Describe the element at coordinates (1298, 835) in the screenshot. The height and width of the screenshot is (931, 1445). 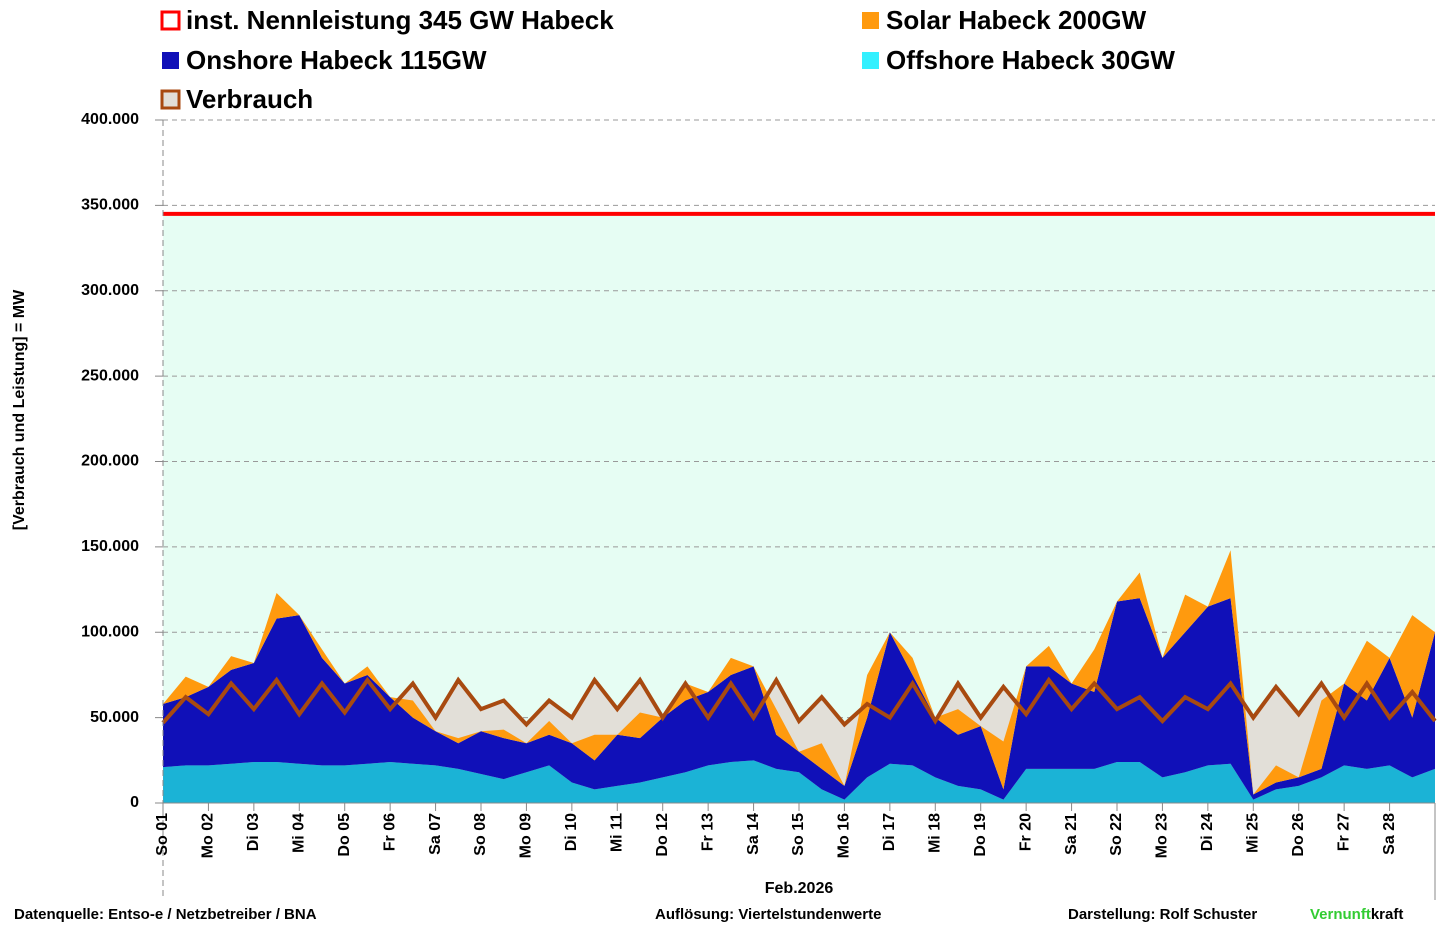
I see `x-tick-label: Do 26` at that location.